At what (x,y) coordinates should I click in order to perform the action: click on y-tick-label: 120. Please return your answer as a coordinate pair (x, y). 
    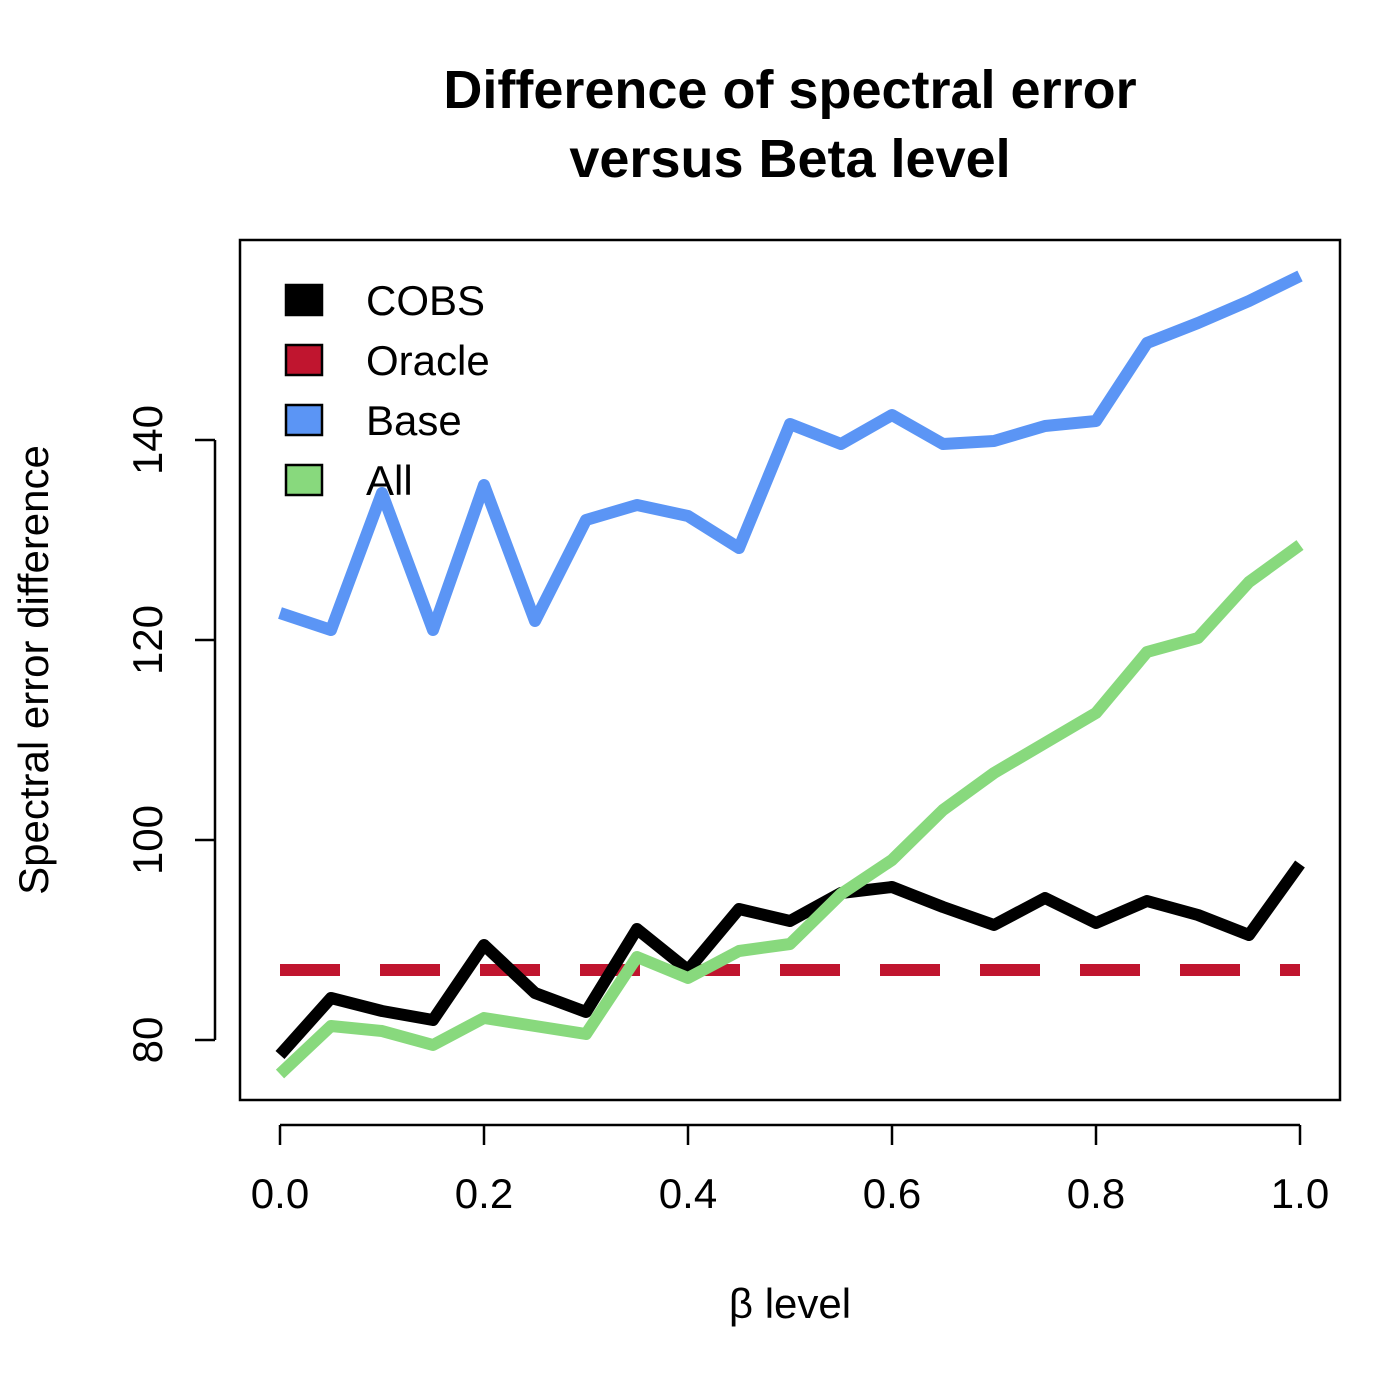
    Looking at the image, I should click on (147, 640).